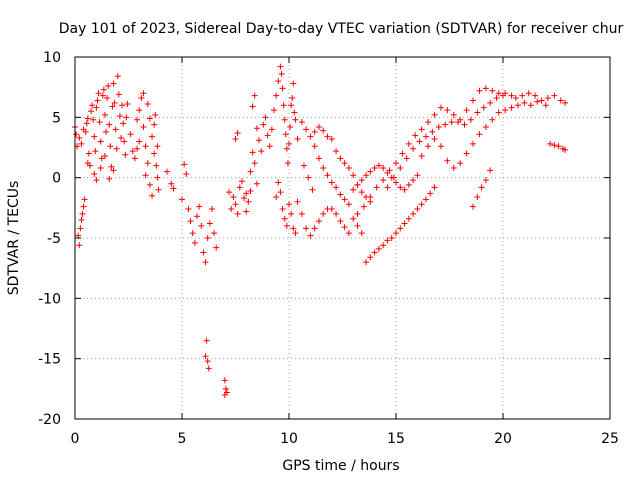 This screenshot has height=480, width=640. What do you see at coordinates (610, 439) in the screenshot?
I see `x-tick-label: 25` at bounding box center [610, 439].